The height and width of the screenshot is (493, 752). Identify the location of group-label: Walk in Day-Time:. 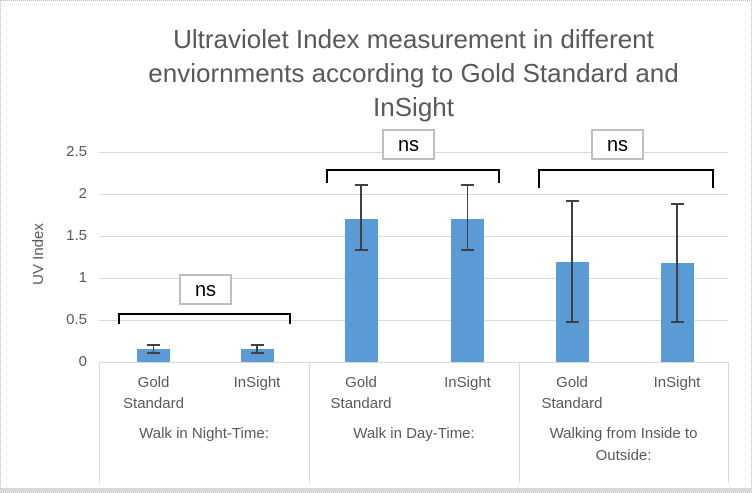
(414, 433).